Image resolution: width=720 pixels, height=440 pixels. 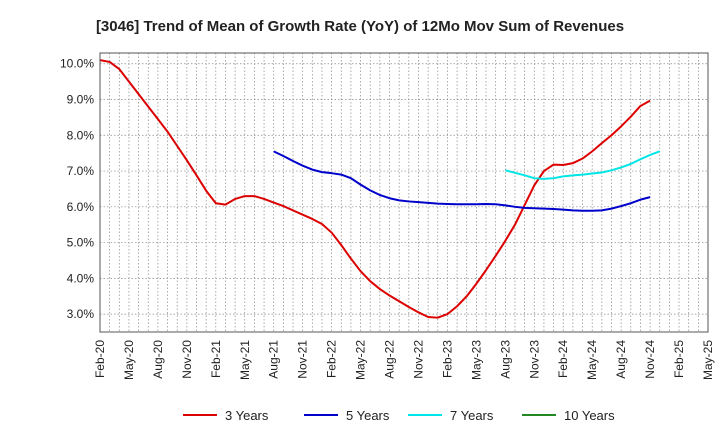 I want to click on legend-label: 10 Years, so click(x=589, y=415).